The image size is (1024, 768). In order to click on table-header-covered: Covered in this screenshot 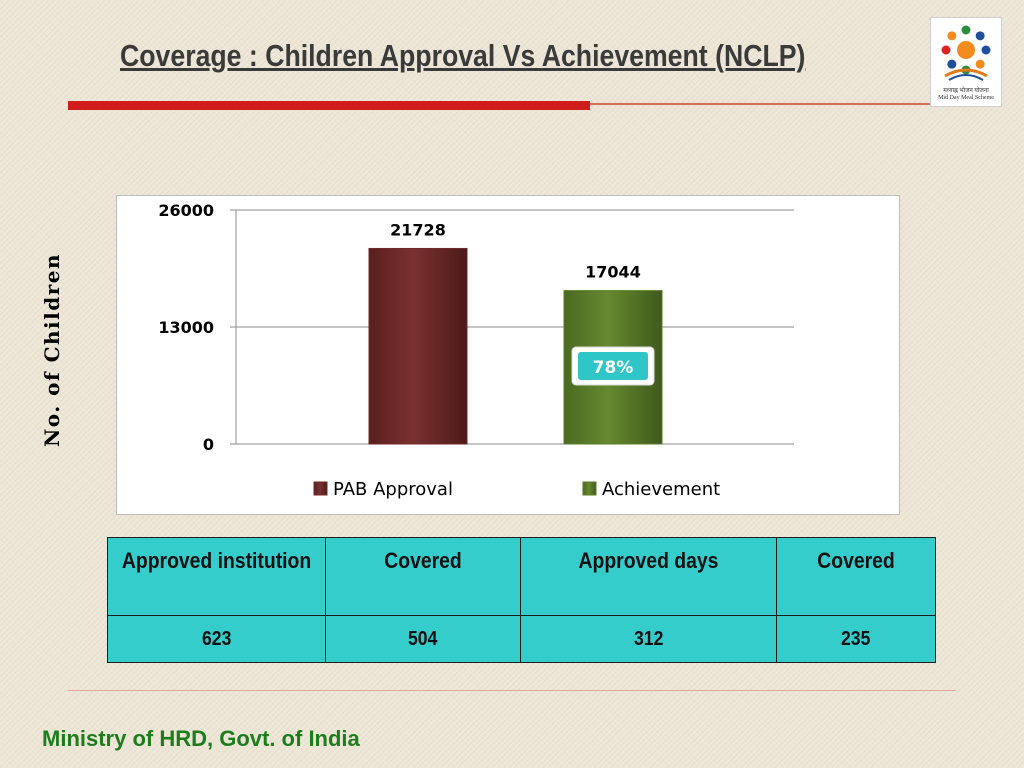, I will do `click(423, 576)`.